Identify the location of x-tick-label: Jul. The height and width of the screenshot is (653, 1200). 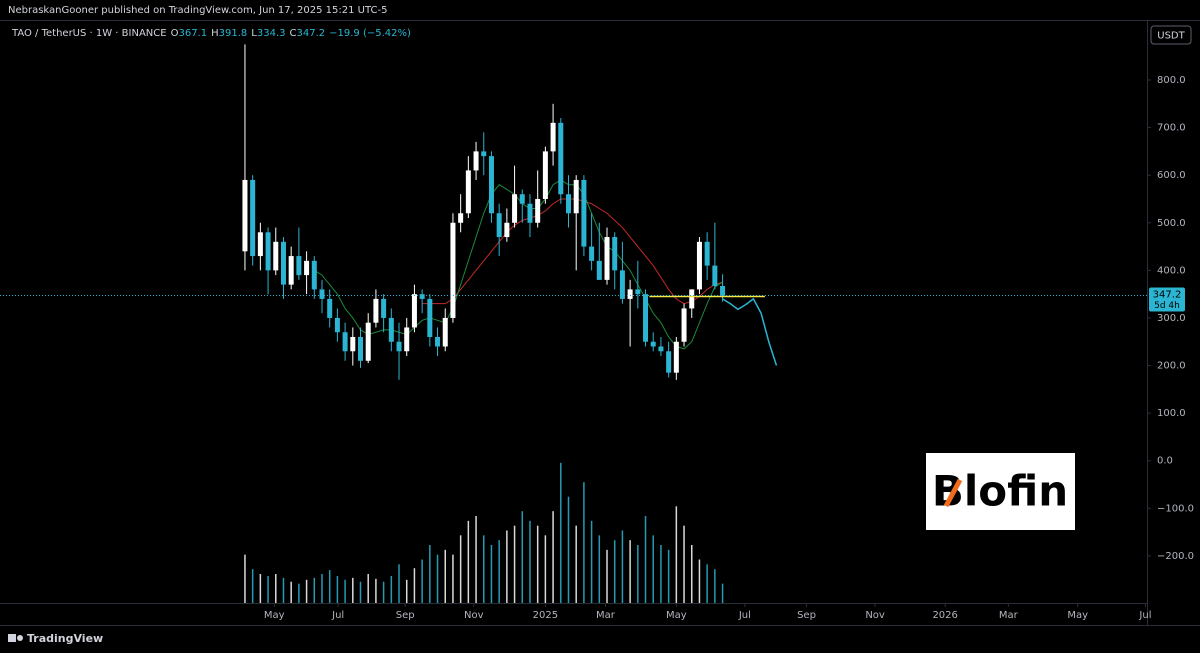
(337, 615).